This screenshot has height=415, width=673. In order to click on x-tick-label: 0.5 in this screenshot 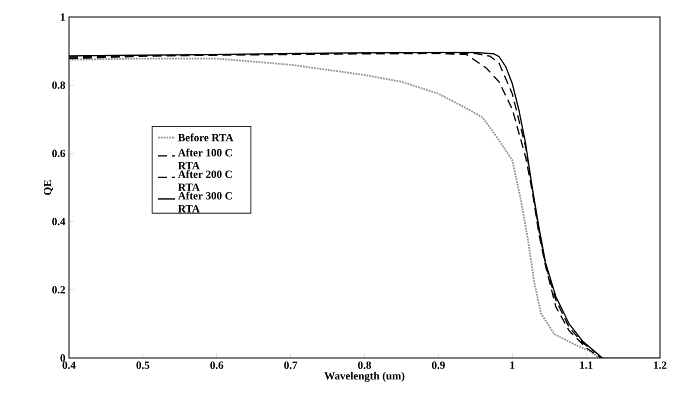, I will do `click(143, 365)`.